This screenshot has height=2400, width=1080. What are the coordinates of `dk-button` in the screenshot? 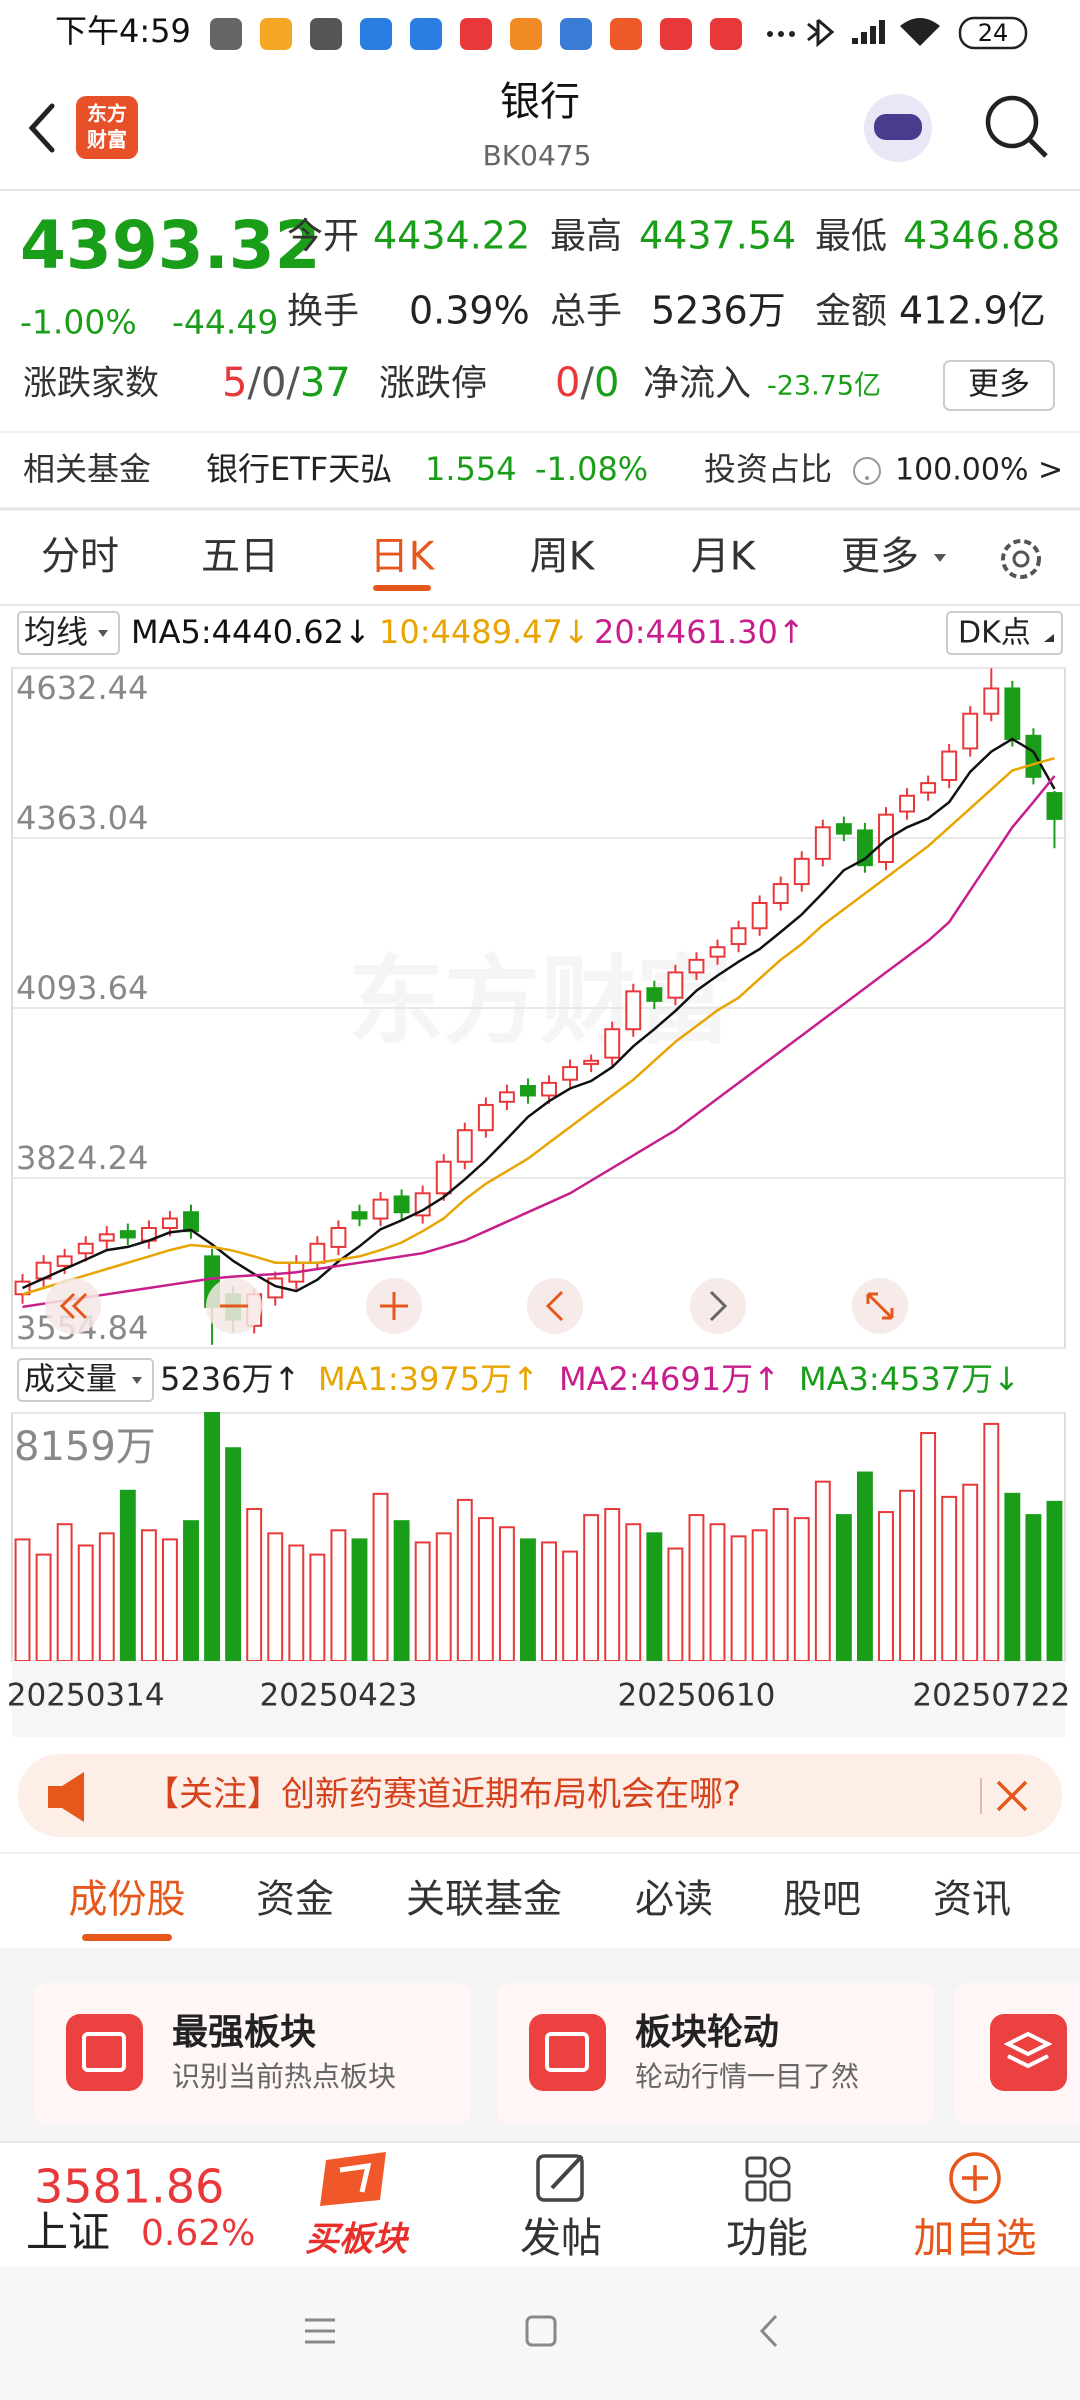 It's located at (1004, 633).